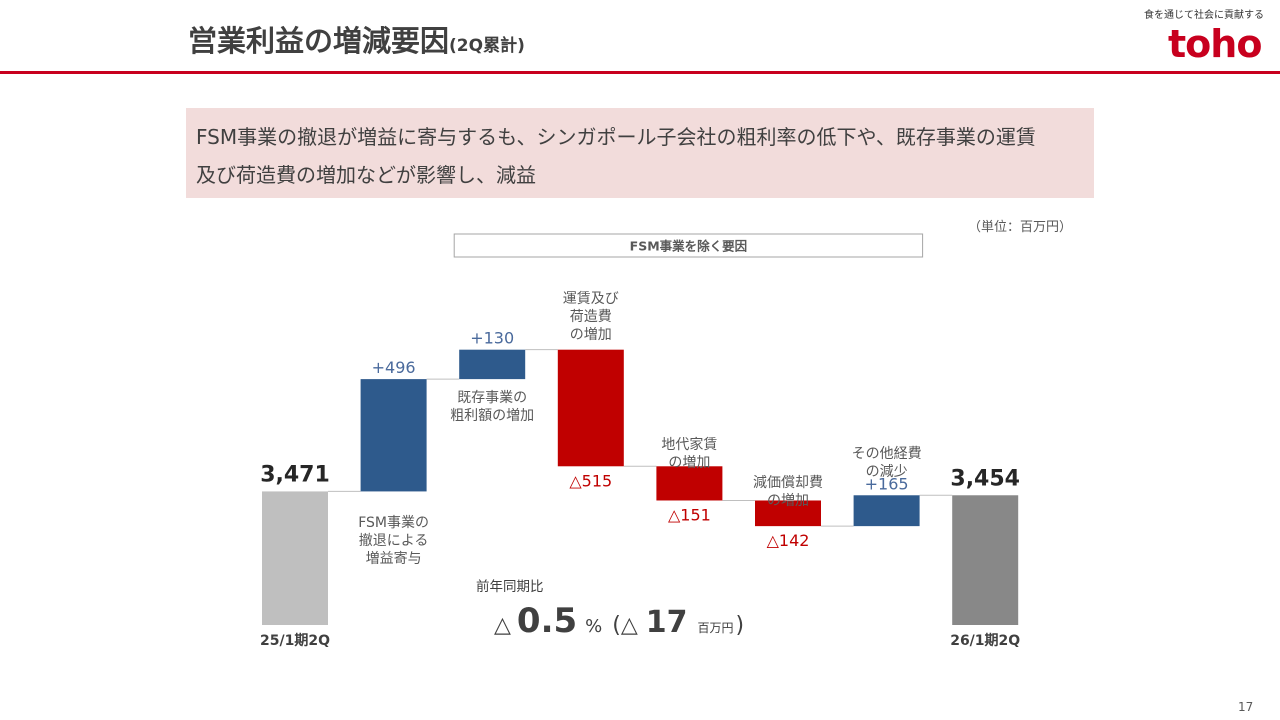 This screenshot has height=720, width=1280. I want to click on delta-value-label-3: △515, so click(590, 480).